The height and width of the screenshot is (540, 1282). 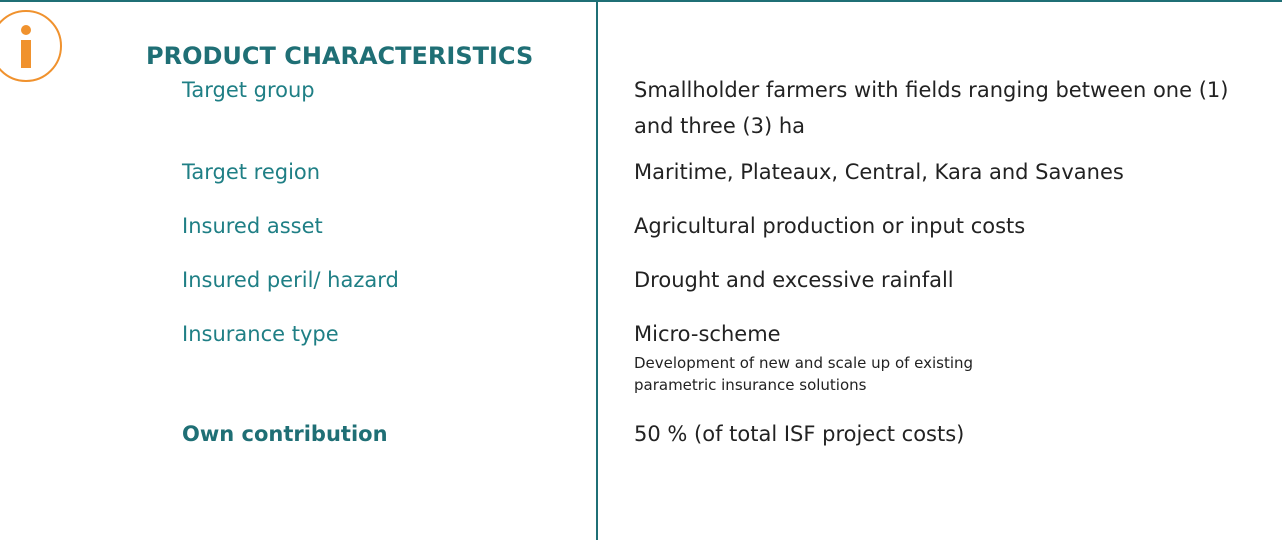 I want to click on row-label: Insured peril/ hazard, so click(x=290, y=280).